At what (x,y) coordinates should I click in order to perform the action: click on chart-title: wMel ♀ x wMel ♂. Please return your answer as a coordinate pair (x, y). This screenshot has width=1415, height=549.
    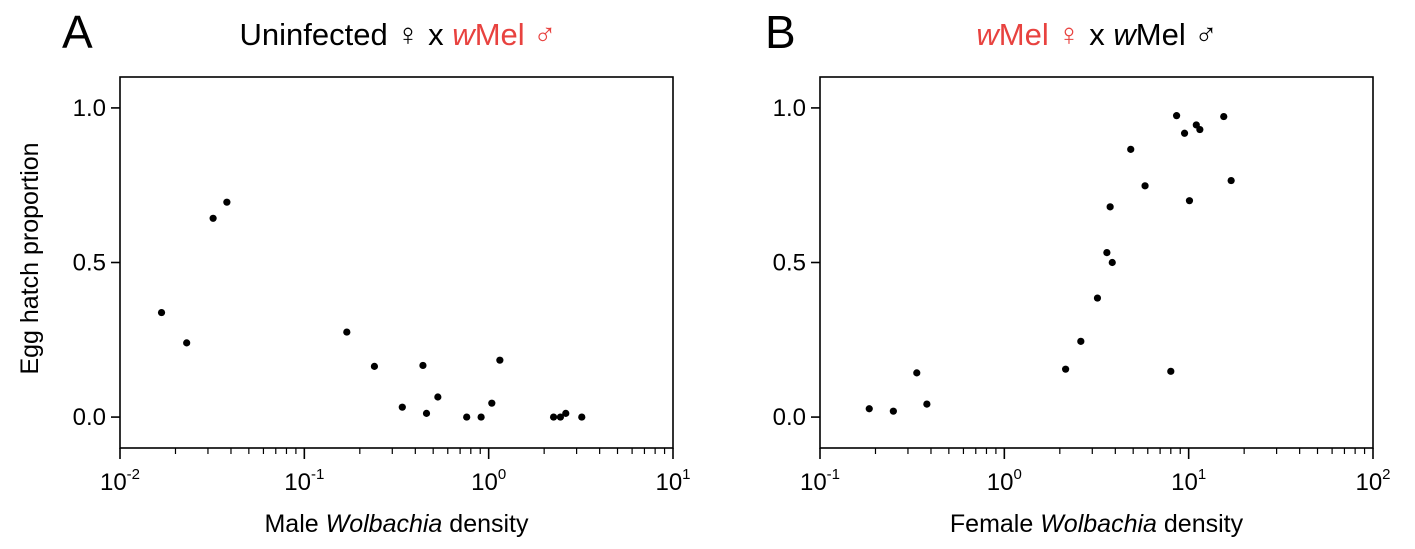
    Looking at the image, I should click on (1096, 34).